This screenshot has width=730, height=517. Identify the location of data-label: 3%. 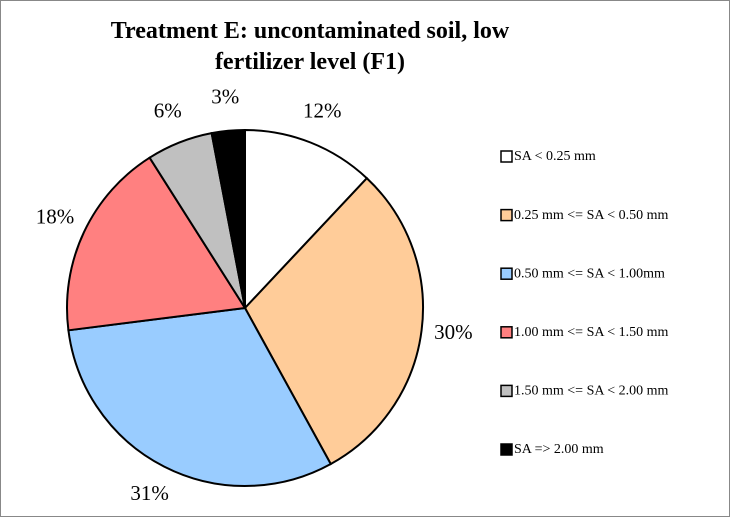
(225, 97).